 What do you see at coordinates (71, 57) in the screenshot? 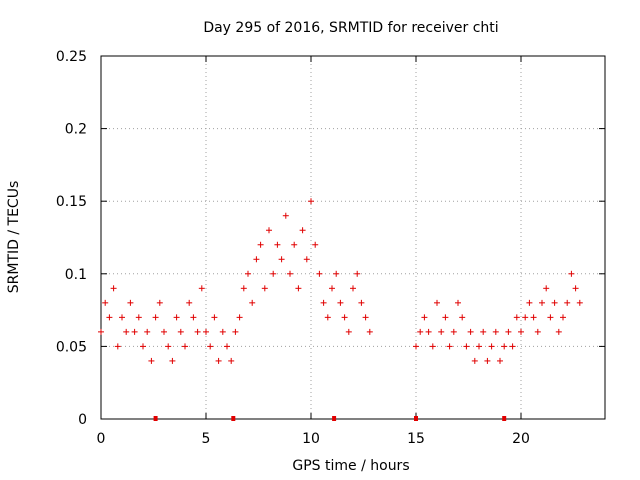
I see `y-tick-label: 0.25` at bounding box center [71, 57].